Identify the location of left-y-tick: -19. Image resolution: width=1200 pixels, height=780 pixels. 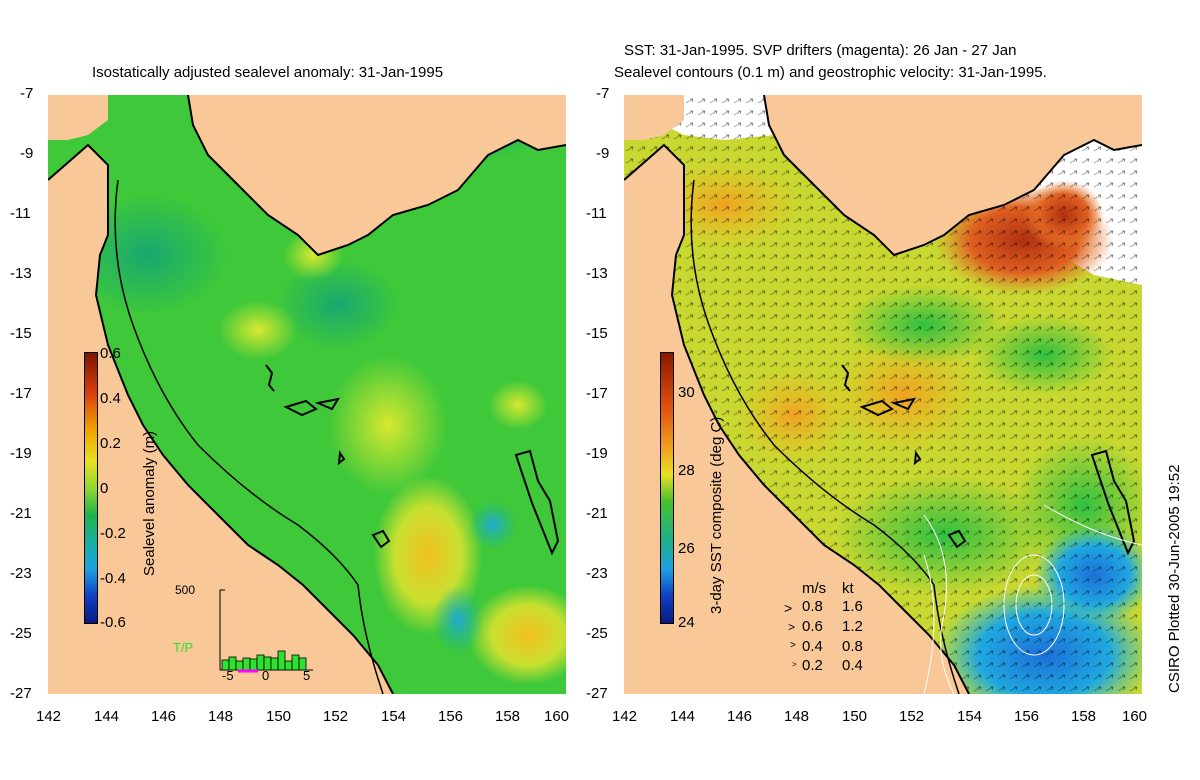
(21, 453).